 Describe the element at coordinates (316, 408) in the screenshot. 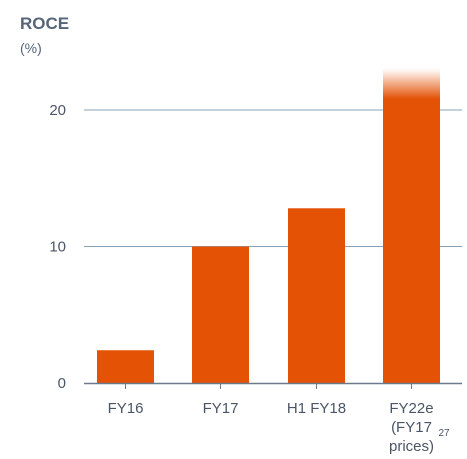

I see `x-tick-label: H1 FY18` at that location.